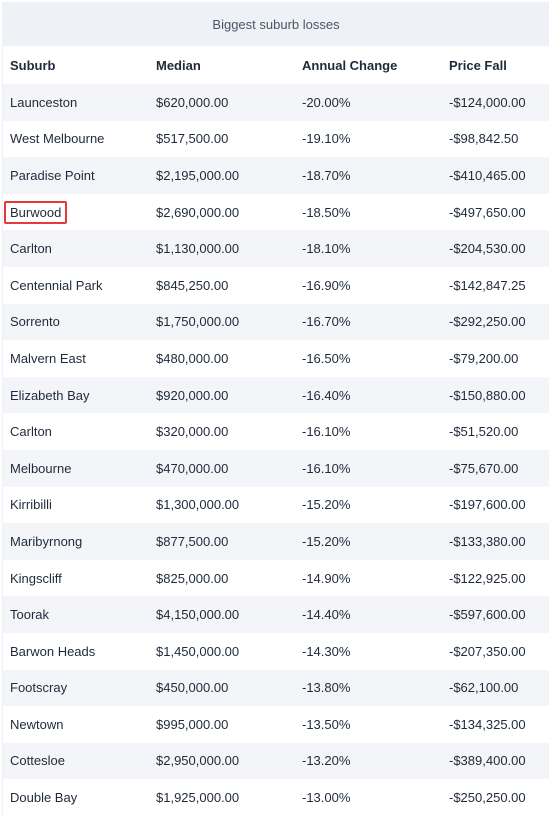 The height and width of the screenshot is (816, 550). What do you see at coordinates (326, 761) in the screenshot?
I see `cell-annual-change: -13.20%` at bounding box center [326, 761].